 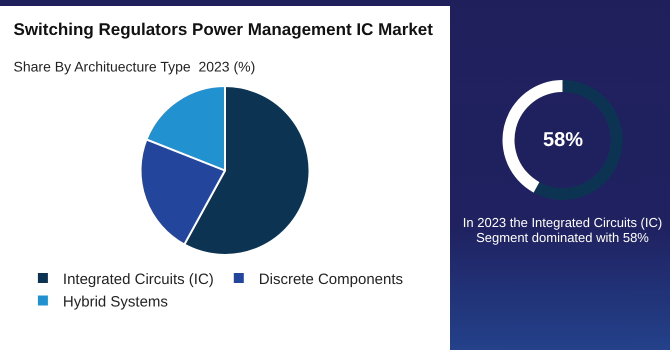 What do you see at coordinates (138, 279) in the screenshot?
I see `legend-label: Integrated Circuits (IC)` at bounding box center [138, 279].